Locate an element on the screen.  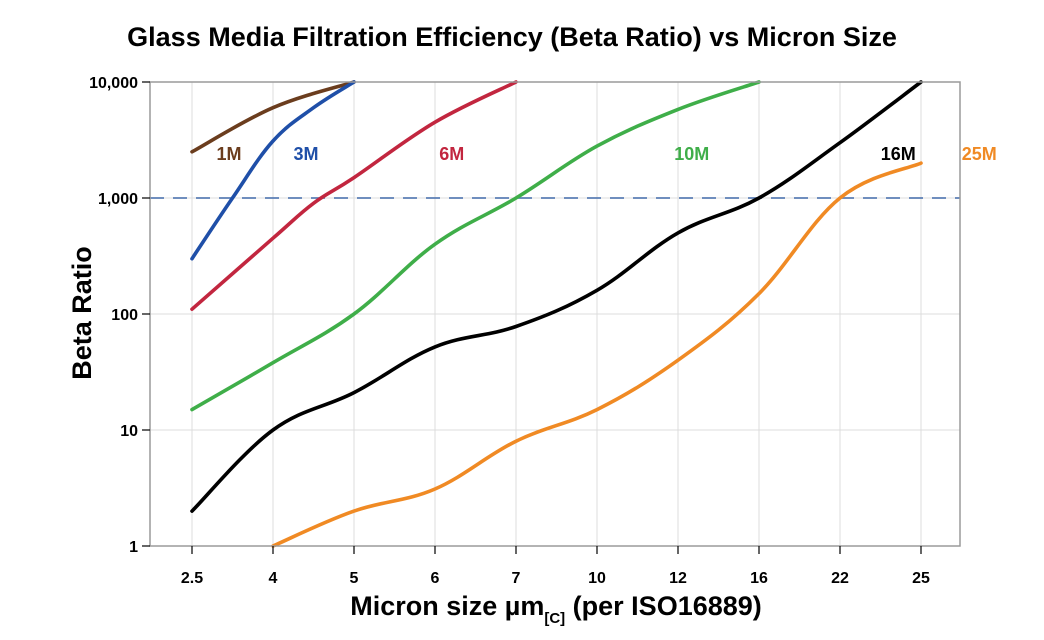
x-axis-label-main: Micron size µm is located at coordinates (447, 606).